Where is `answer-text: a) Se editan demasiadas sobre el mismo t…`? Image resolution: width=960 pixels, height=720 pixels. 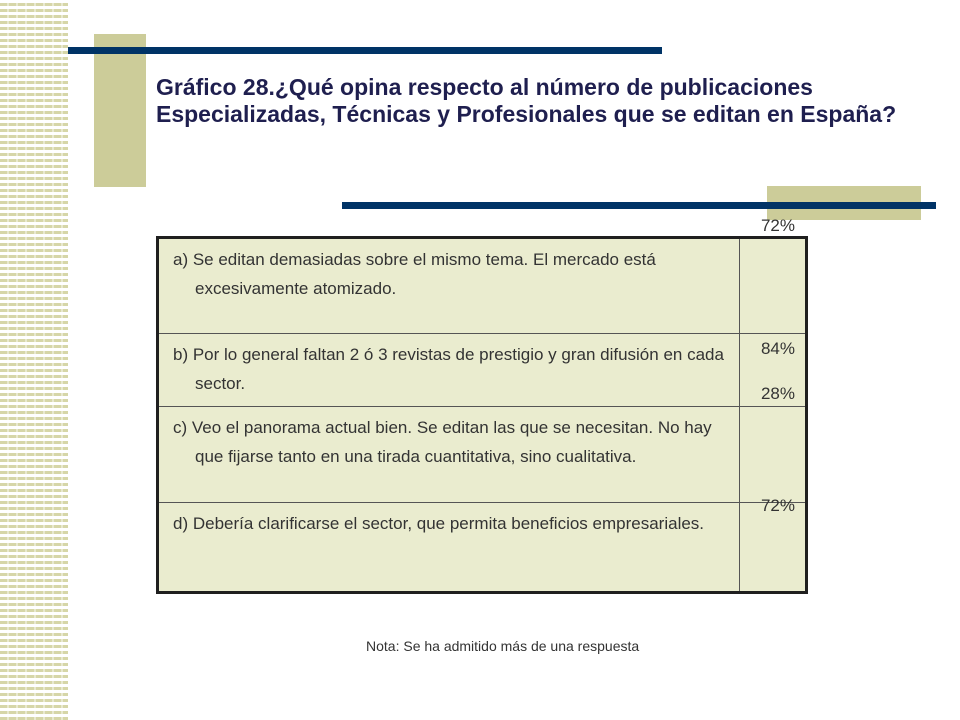
answer-text: a) Se editan demasiadas sobre el mismo t… is located at coordinates (414, 274).